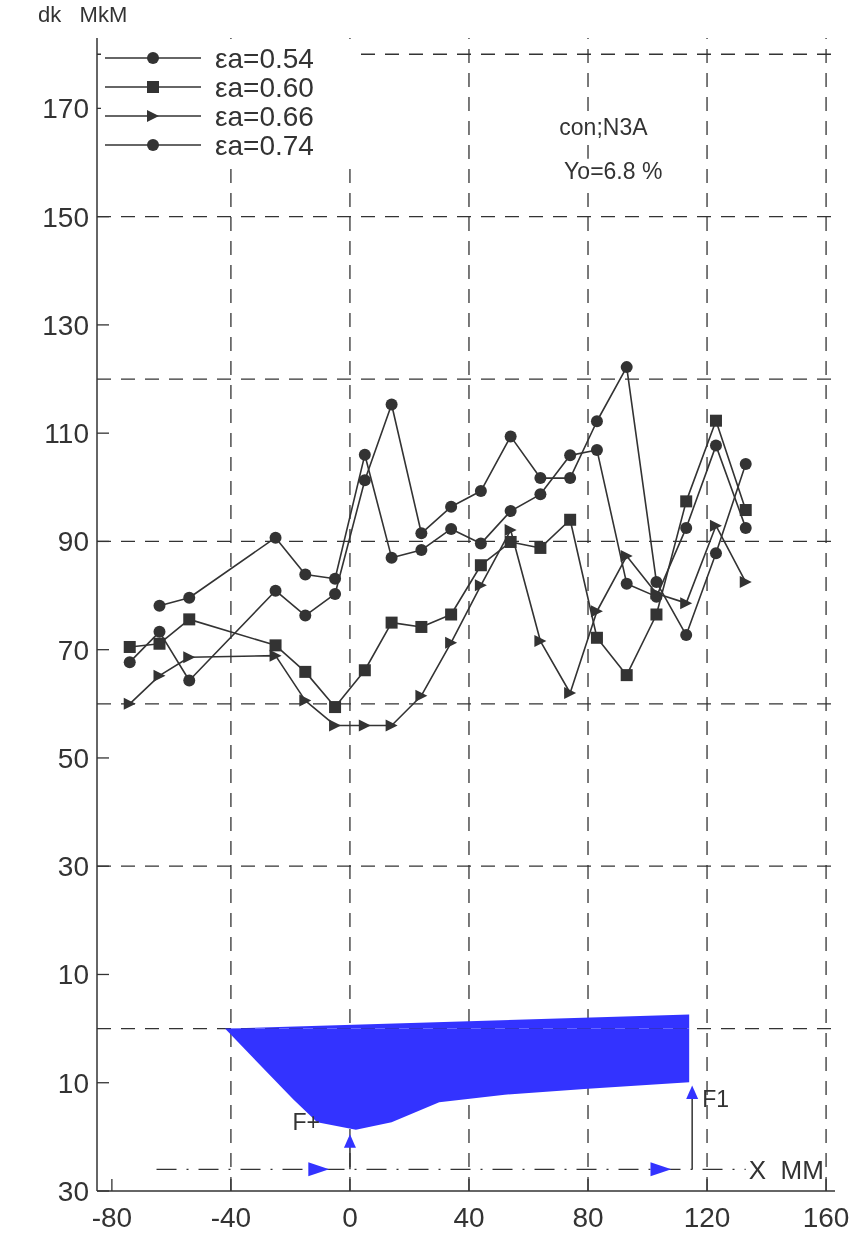 The image size is (865, 1243). What do you see at coordinates (264, 145) in the screenshot?
I see `legend-label: εa=0.74` at bounding box center [264, 145].